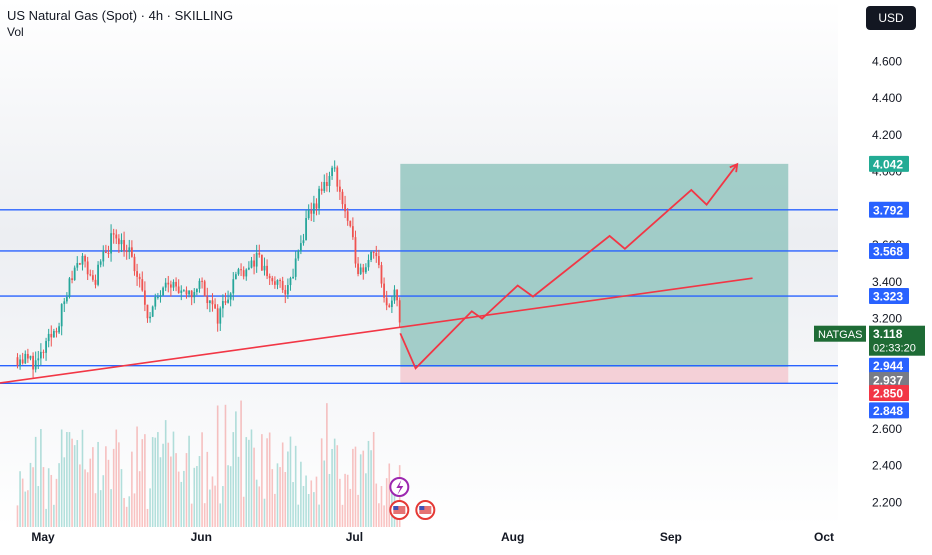  Describe the element at coordinates (594, 374) in the screenshot. I see `stop-zone` at that location.